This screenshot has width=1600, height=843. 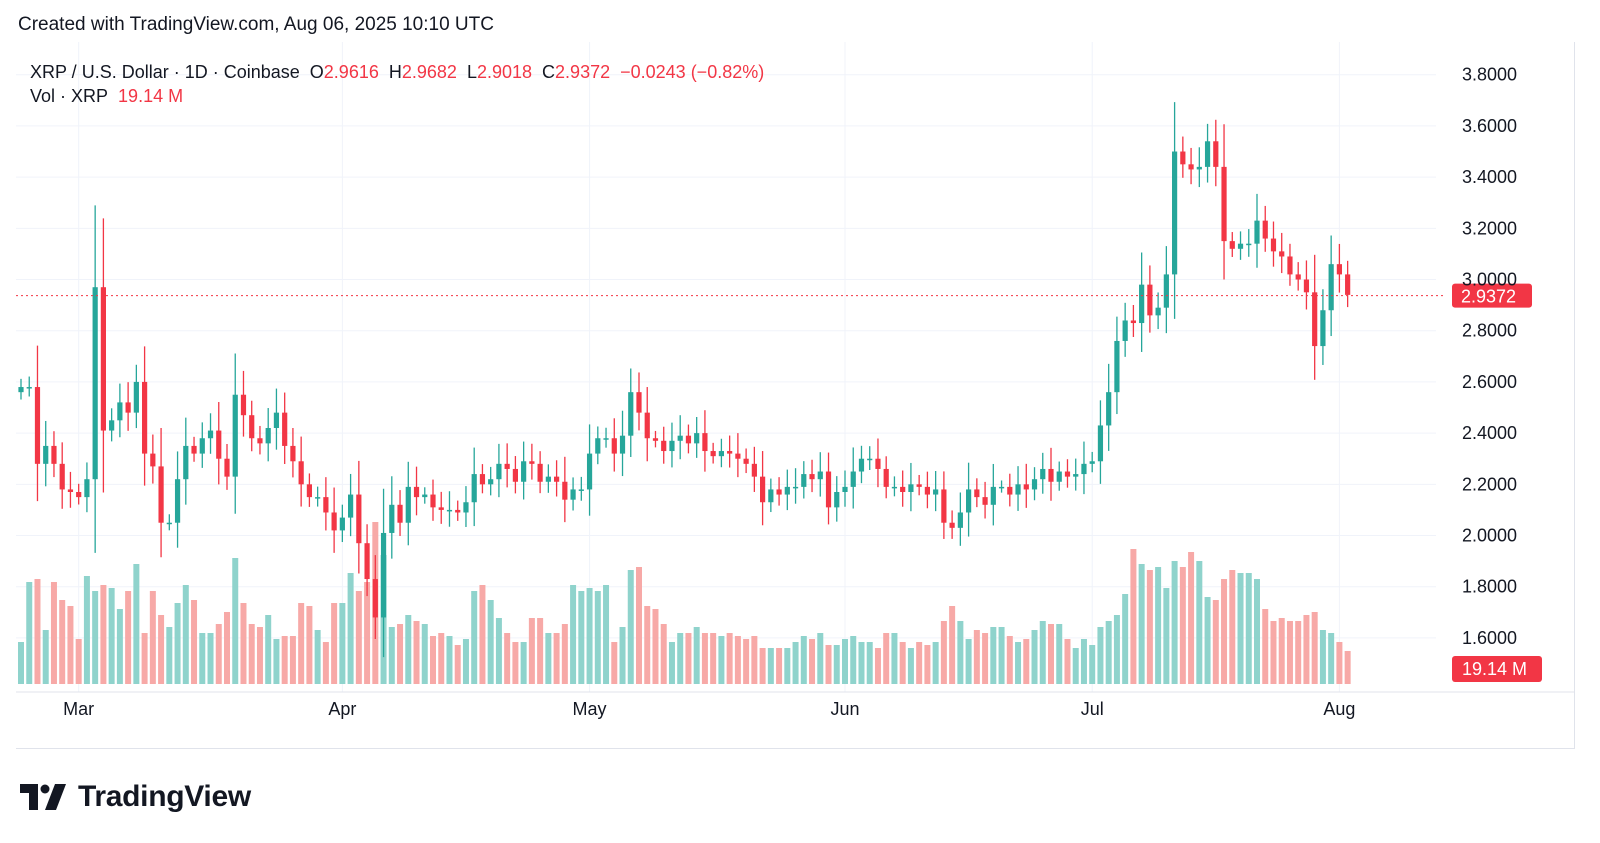 What do you see at coordinates (1489, 433) in the screenshot?
I see `y-tick-label: 2.4000` at bounding box center [1489, 433].